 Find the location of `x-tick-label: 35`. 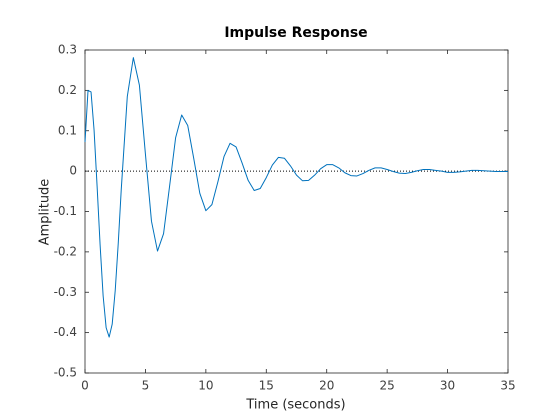

x-tick-label: 35 is located at coordinates (507, 386).